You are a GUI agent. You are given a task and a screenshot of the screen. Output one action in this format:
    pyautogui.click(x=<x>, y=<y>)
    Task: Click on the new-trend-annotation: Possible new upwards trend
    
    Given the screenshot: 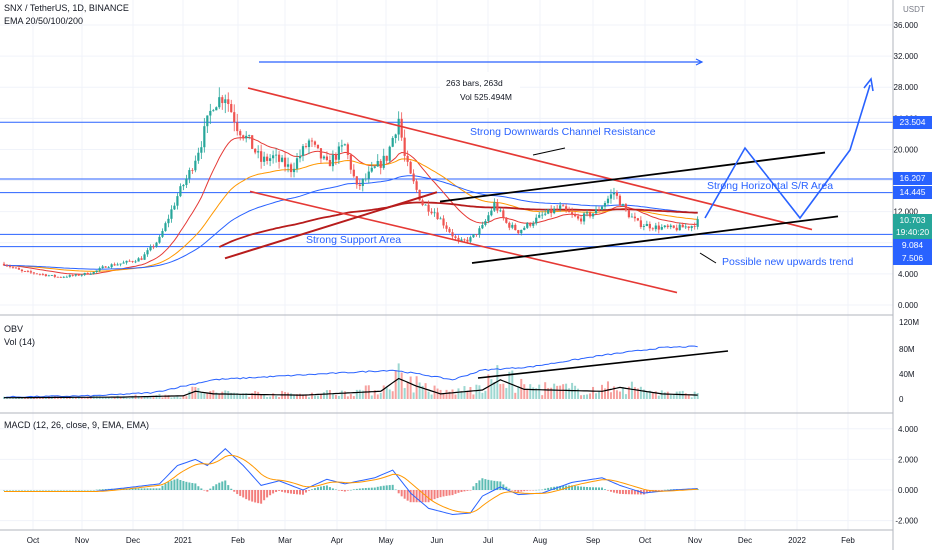 What is the action you would take?
    pyautogui.click(x=788, y=262)
    